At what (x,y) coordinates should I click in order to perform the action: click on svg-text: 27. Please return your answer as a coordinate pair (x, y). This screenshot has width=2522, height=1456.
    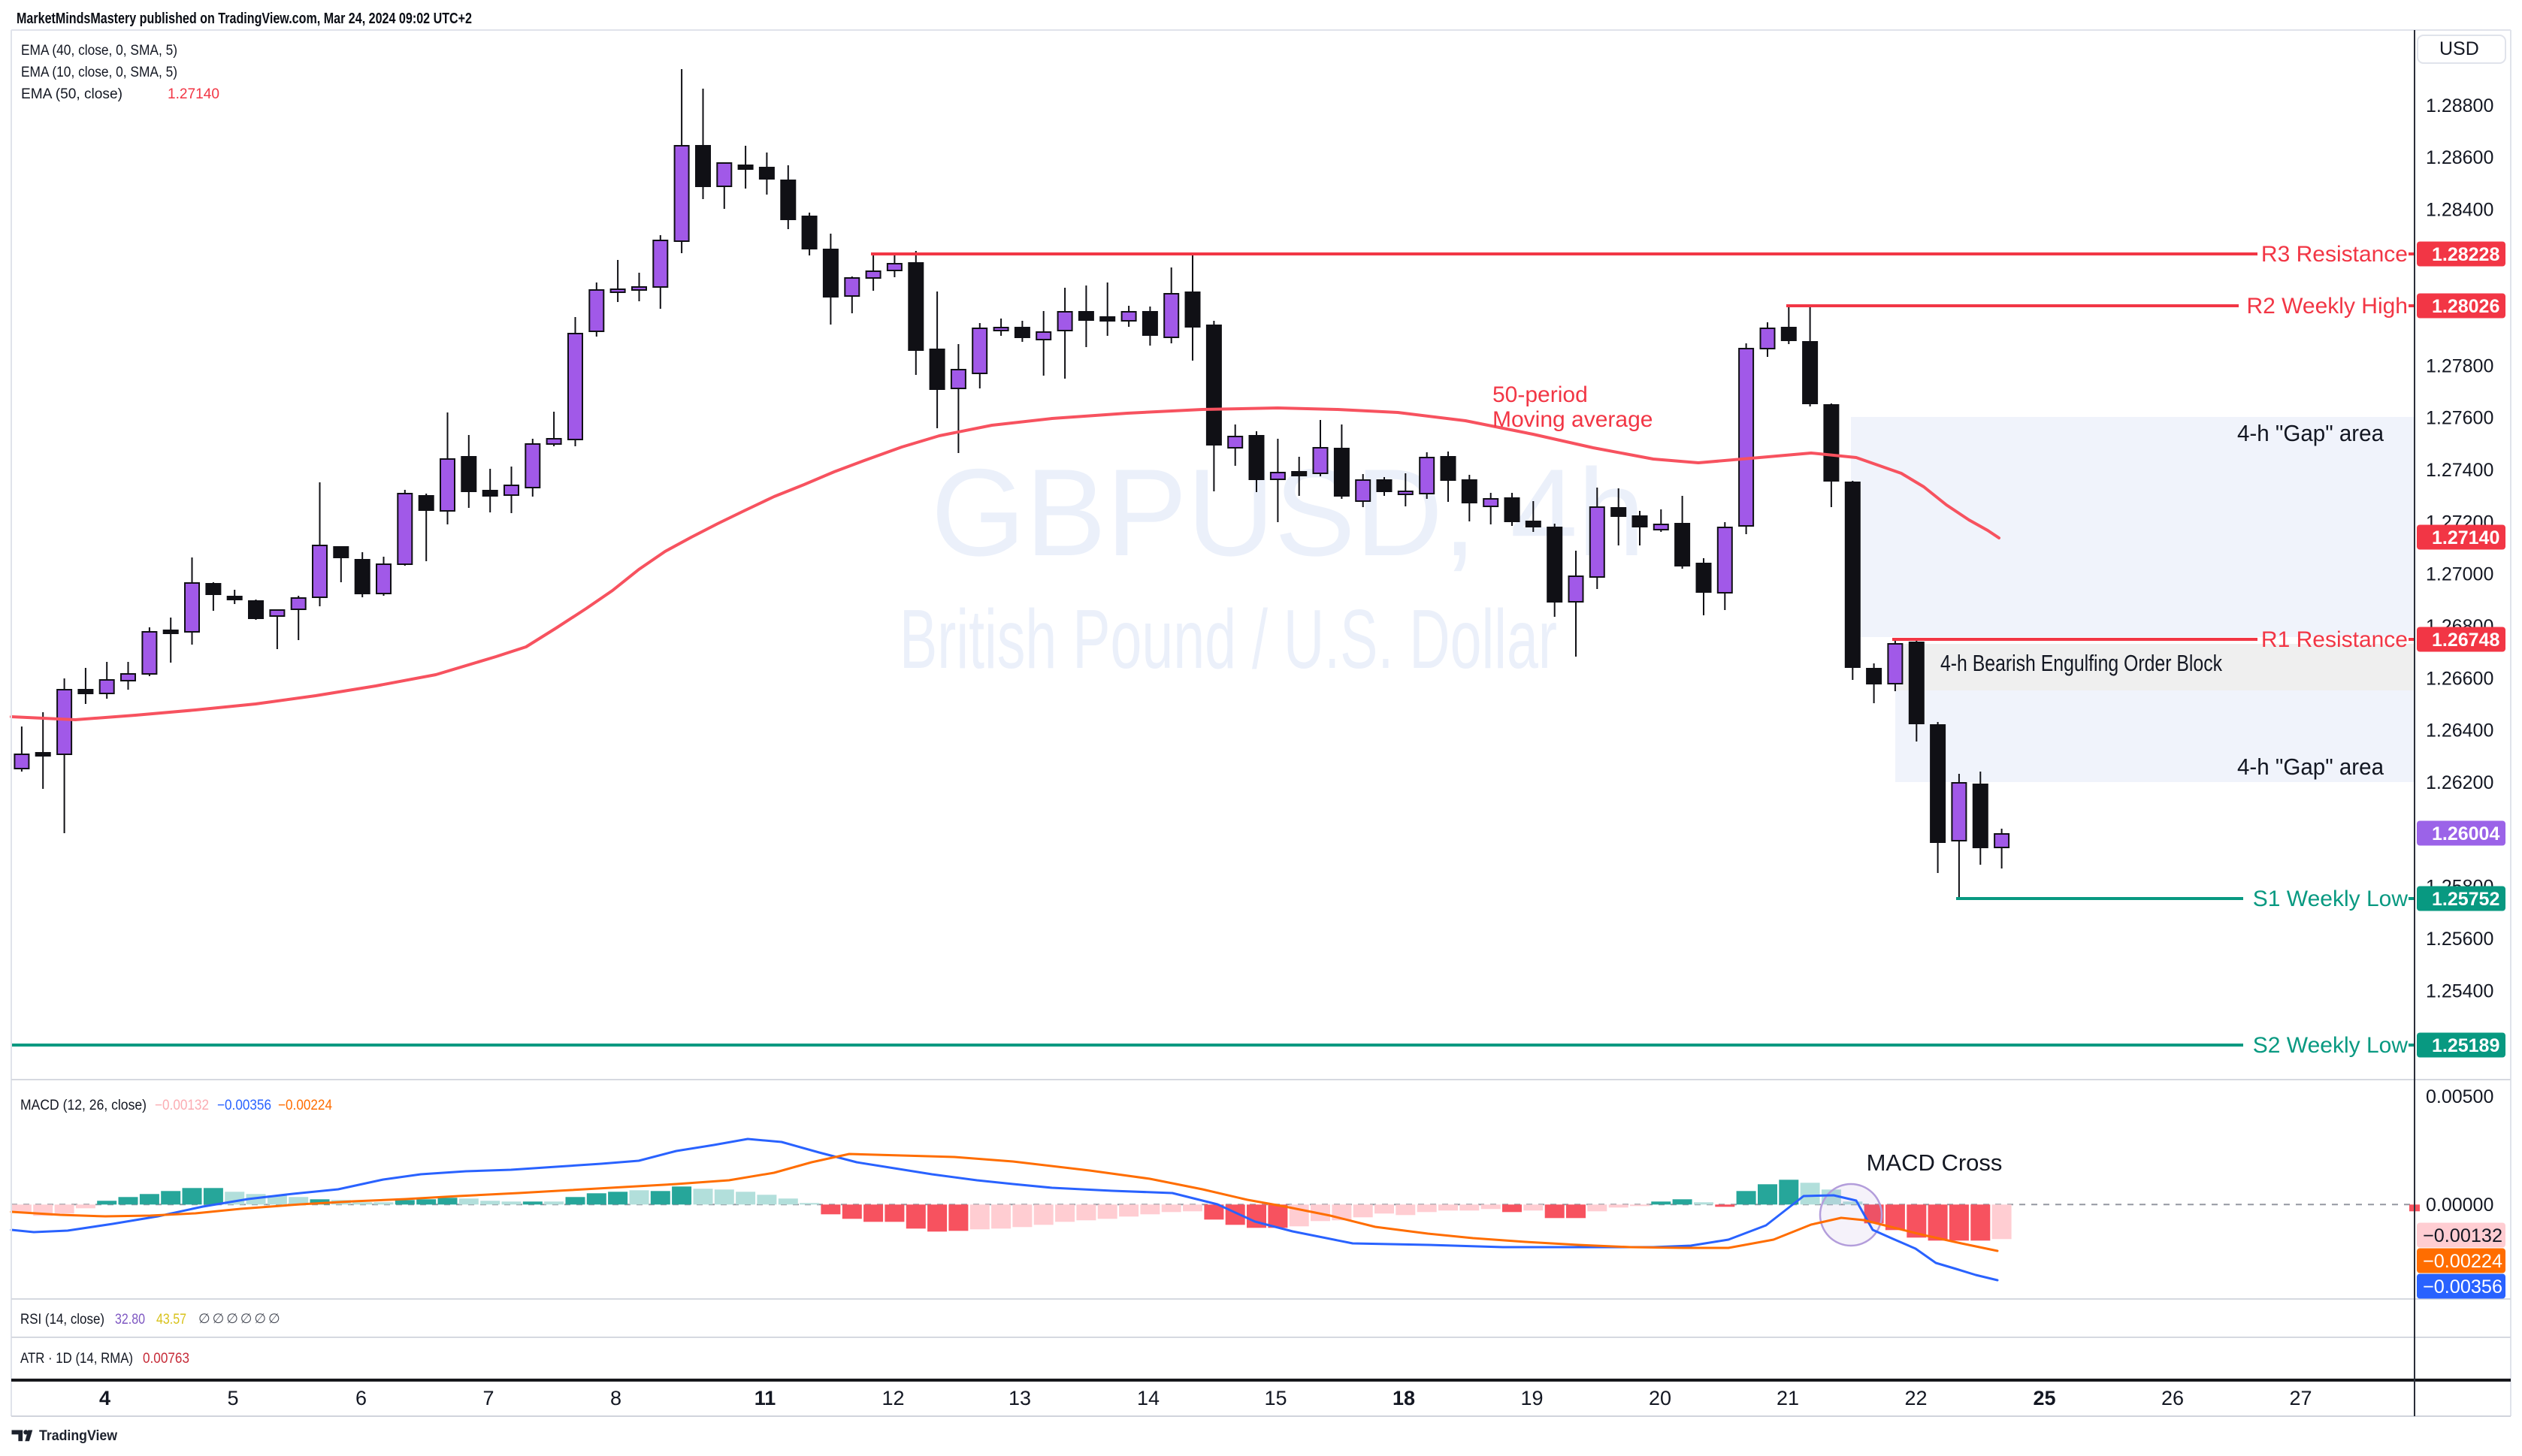
    Looking at the image, I should click on (2300, 1398).